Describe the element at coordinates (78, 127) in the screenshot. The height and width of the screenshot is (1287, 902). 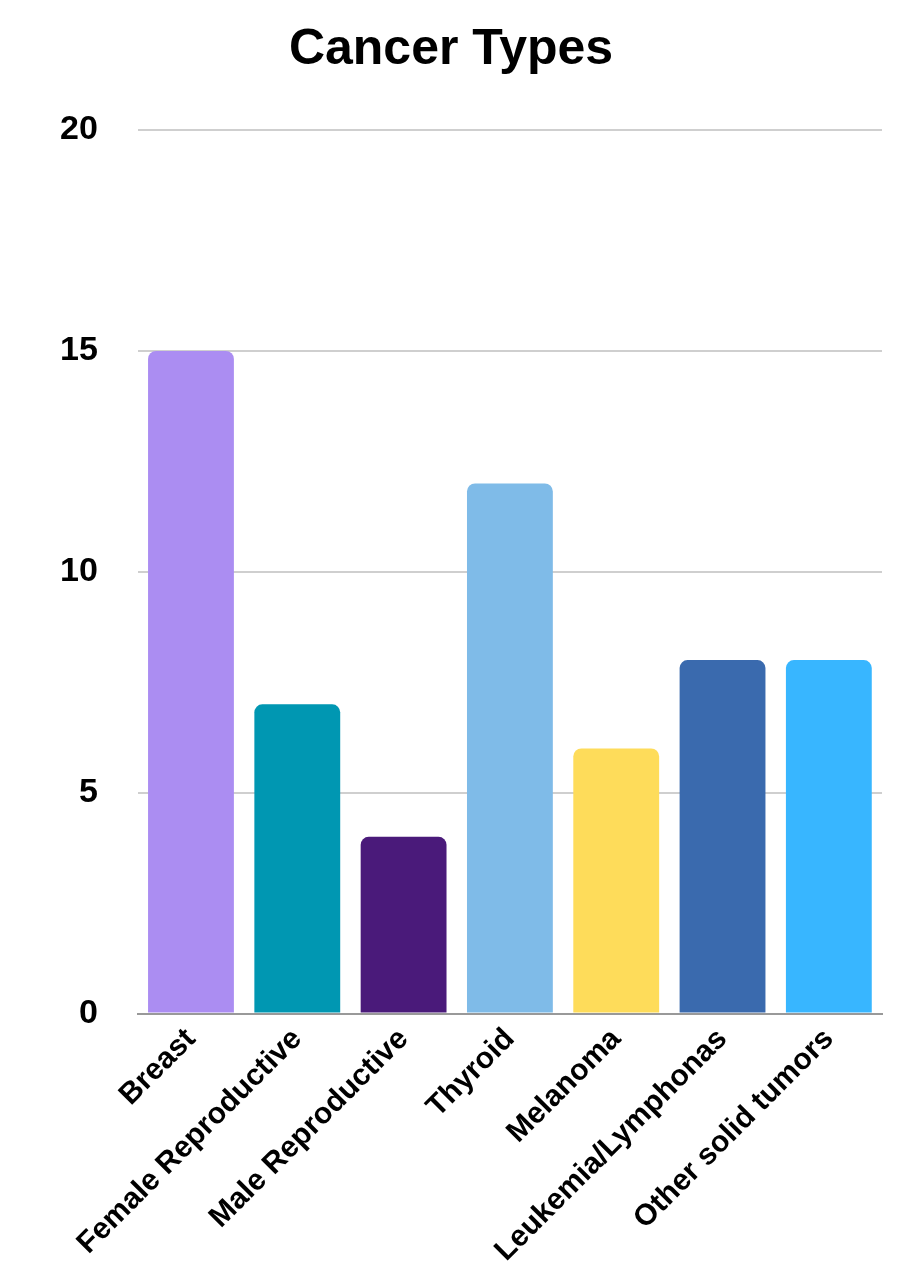
I see `y-tick-label: 20` at that location.